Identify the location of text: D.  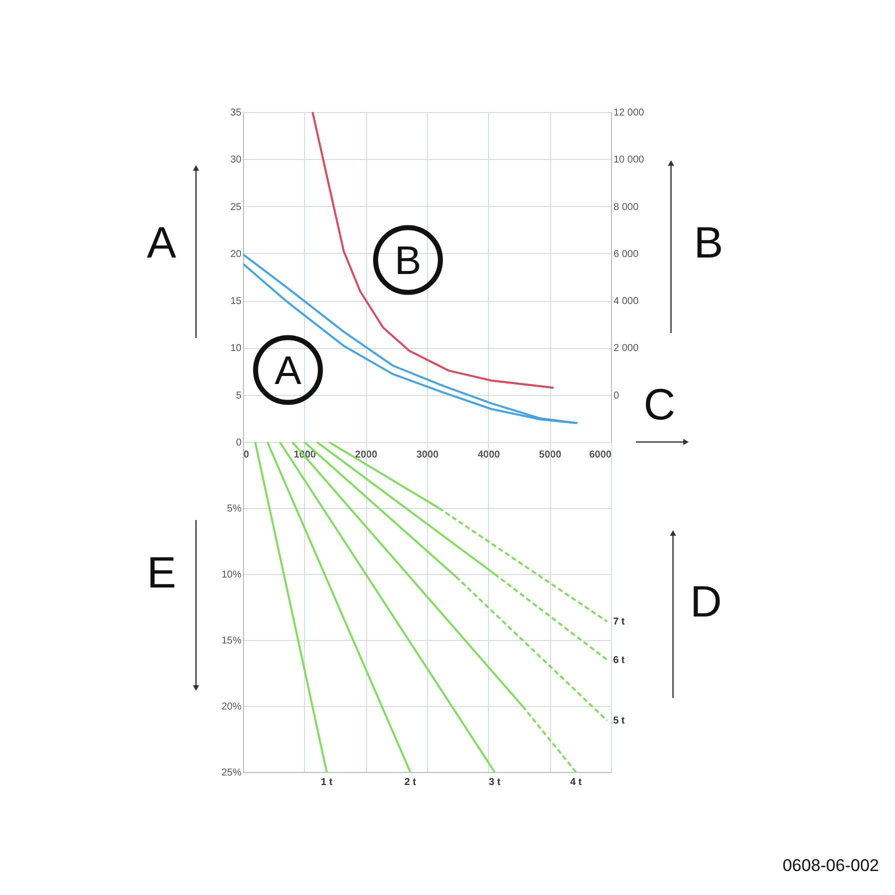
(706, 602).